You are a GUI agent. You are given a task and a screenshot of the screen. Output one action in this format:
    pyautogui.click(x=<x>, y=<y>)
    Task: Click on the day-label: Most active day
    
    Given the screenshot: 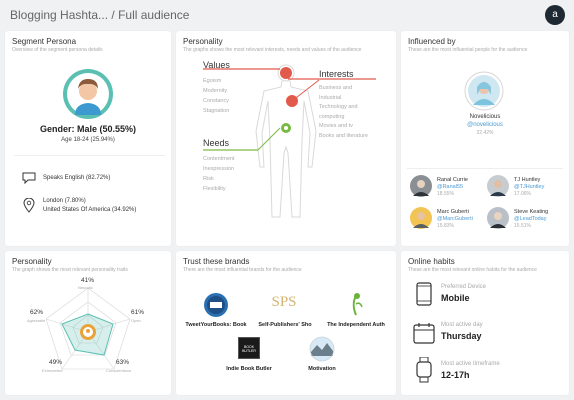 What is the action you would take?
    pyautogui.click(x=462, y=325)
    